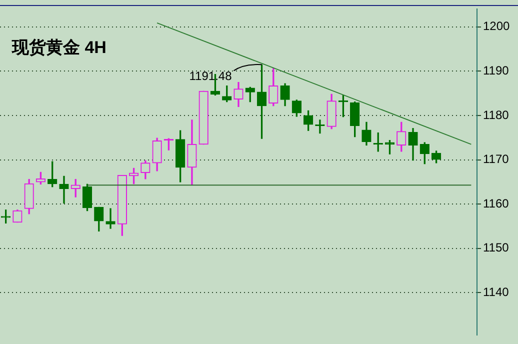 This screenshot has width=518, height=344. What do you see at coordinates (496, 159) in the screenshot?
I see `y-tick-label: 1170` at bounding box center [496, 159].